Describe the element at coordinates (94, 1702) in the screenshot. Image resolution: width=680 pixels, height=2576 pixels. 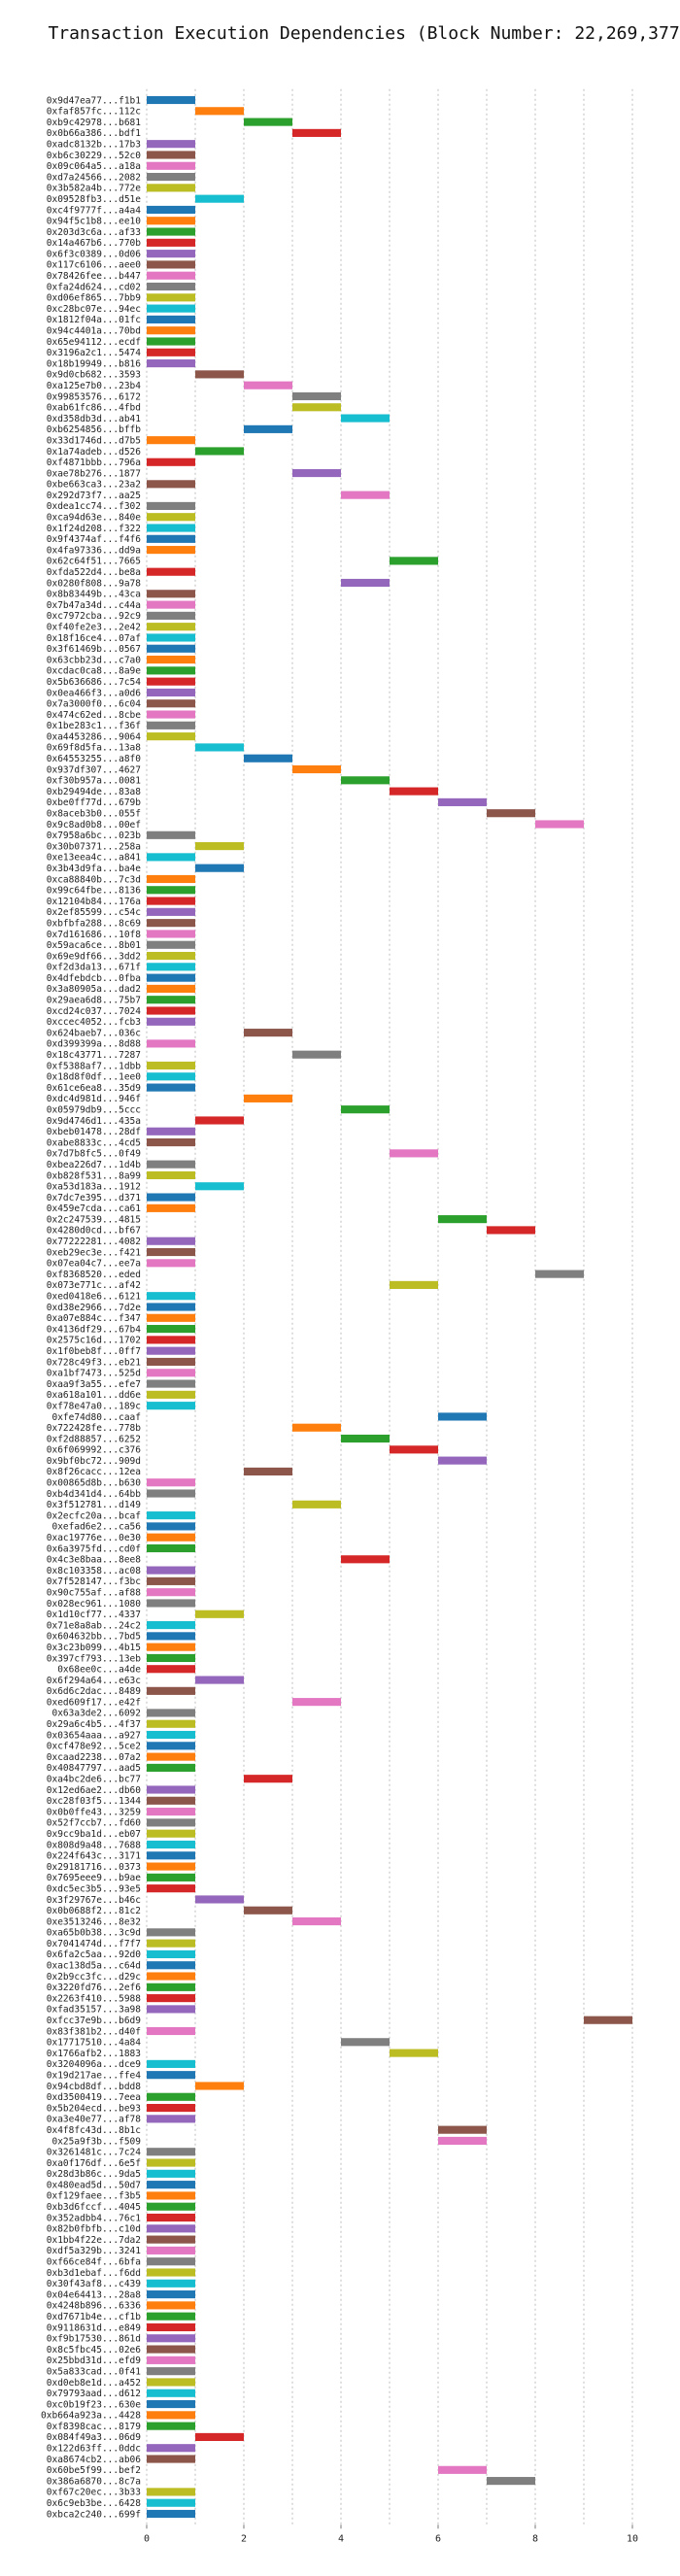
I see `transaction-label: 0xed609f17...e42f` at that location.